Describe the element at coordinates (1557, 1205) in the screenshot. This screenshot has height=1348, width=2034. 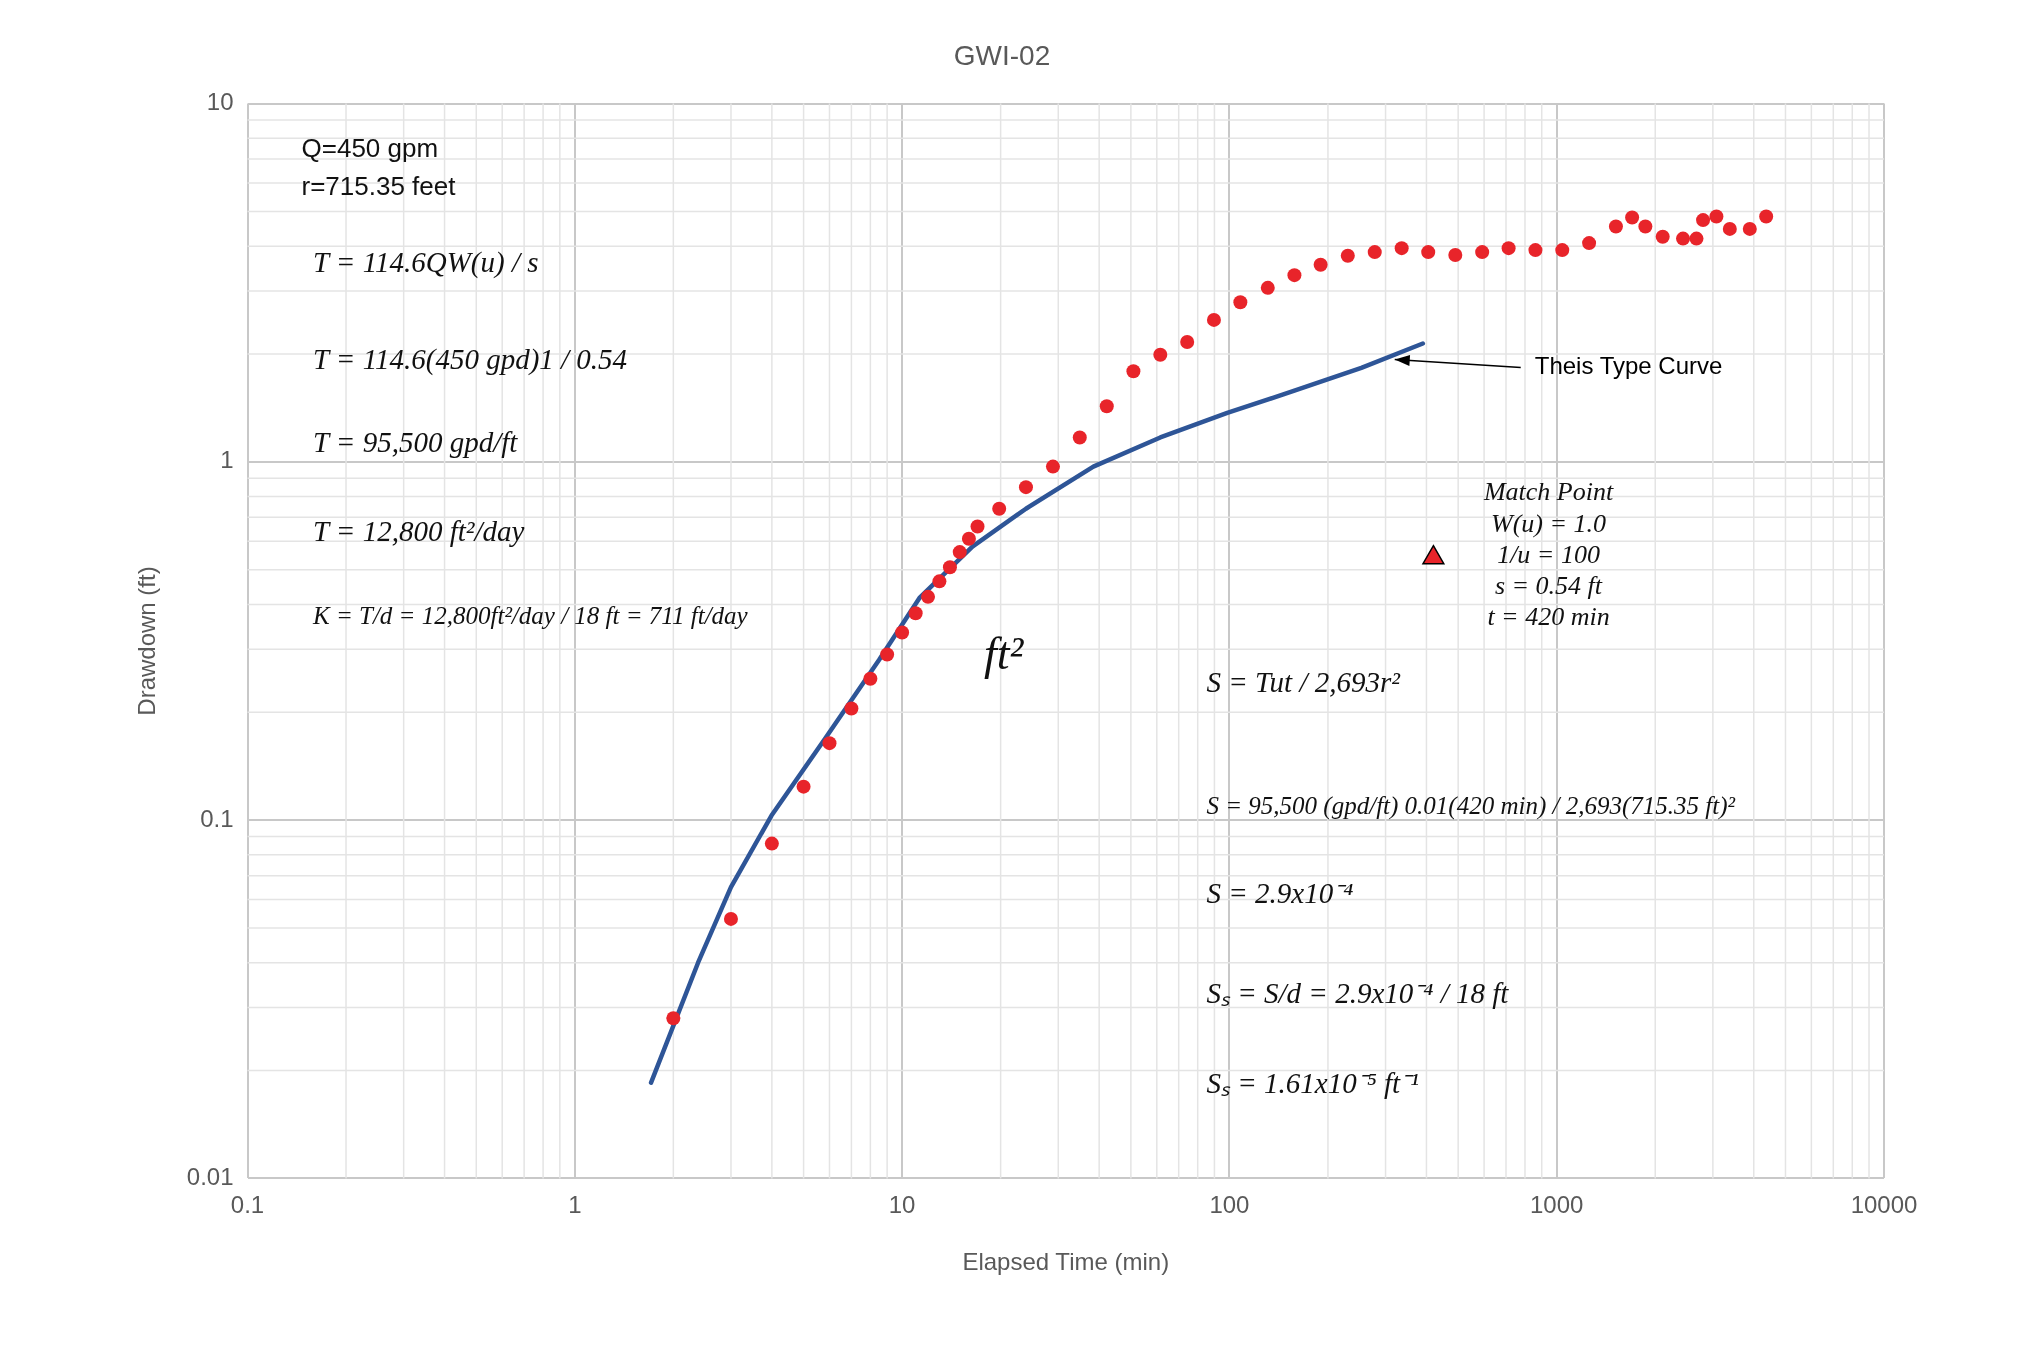
I see `x-tick-label: 1000` at that location.